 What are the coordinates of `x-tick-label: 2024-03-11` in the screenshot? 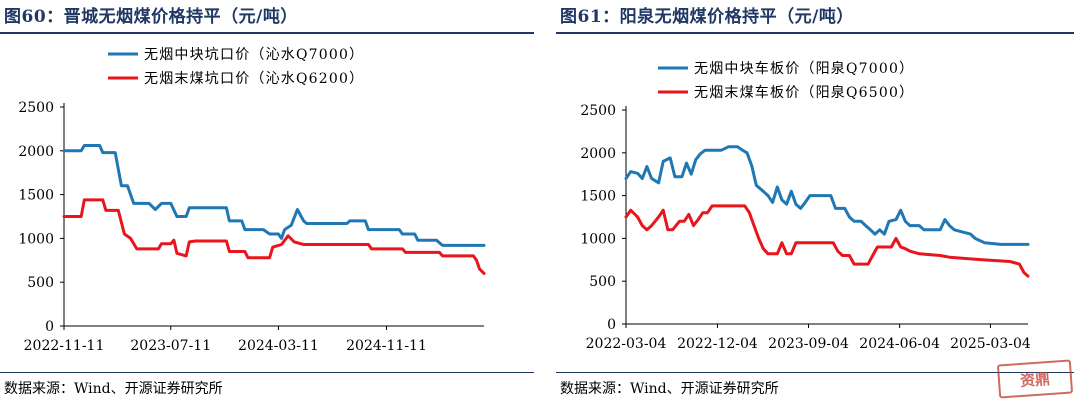 It's located at (278, 346).